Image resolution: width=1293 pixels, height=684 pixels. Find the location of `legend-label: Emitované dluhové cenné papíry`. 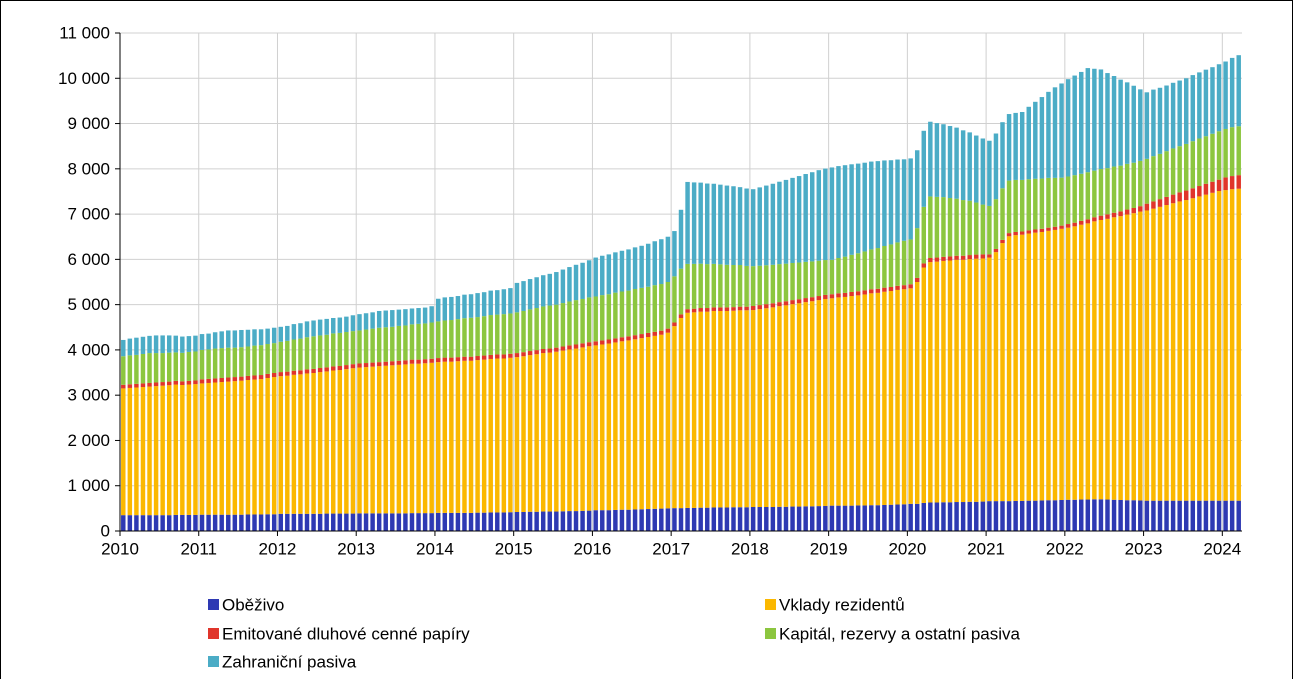

legend-label: Emitované dluhové cenné papíry is located at coordinates (346, 633).